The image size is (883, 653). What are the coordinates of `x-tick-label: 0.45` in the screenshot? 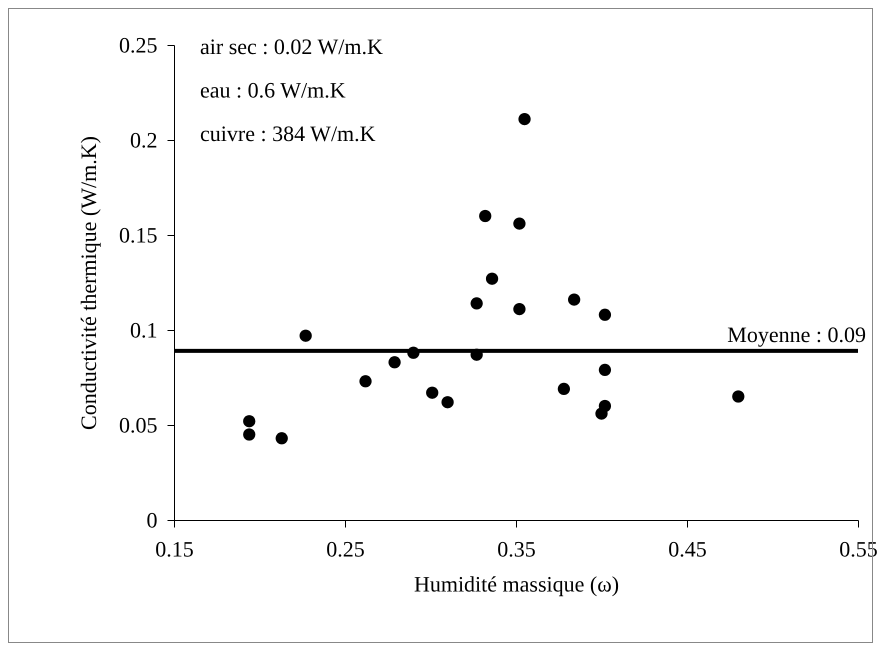 It's located at (687, 549).